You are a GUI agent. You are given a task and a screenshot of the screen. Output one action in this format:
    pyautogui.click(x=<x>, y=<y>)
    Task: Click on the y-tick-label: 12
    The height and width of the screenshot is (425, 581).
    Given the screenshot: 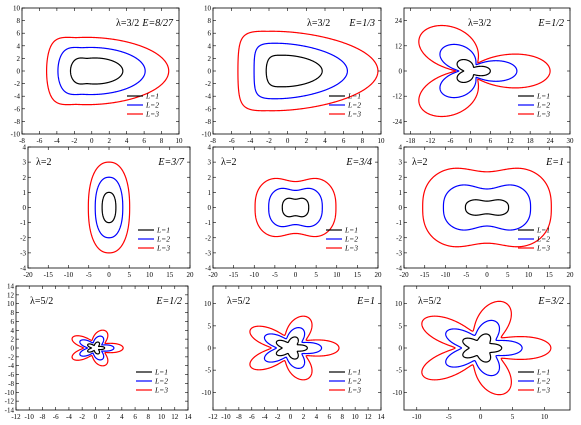 What is the action you would take?
    pyautogui.click(x=11, y=295)
    